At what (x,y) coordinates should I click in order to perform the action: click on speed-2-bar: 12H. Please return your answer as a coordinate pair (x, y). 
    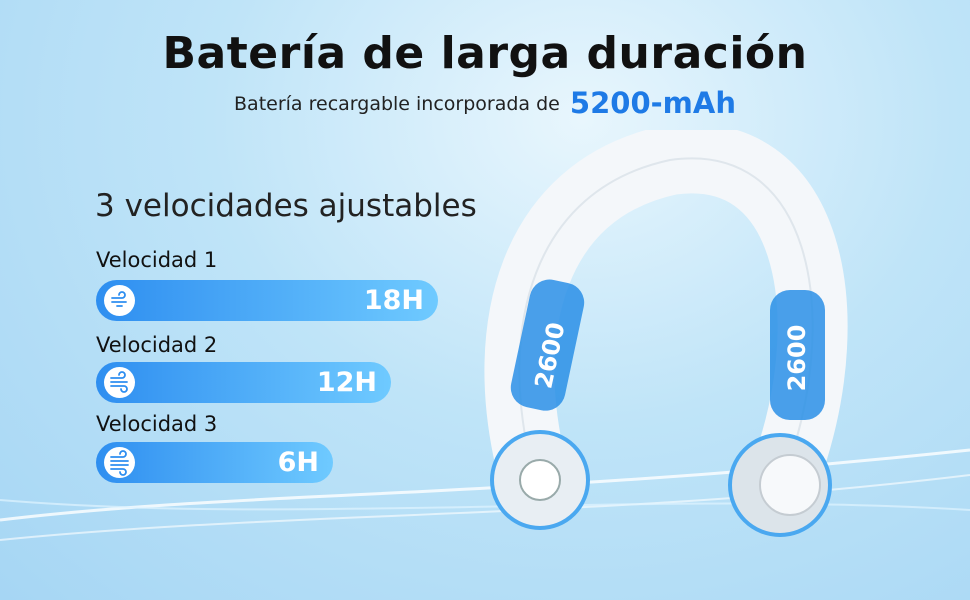
    Looking at the image, I should click on (243, 382).